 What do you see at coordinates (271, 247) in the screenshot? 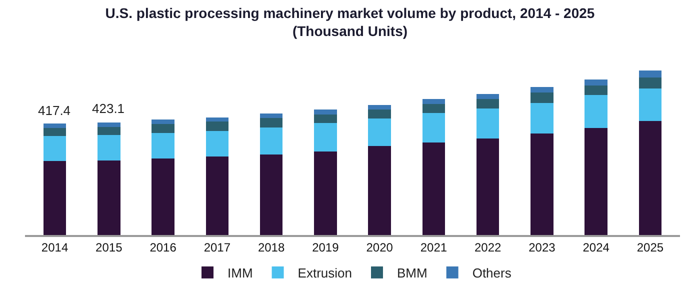
I see `x-tick-label: 2018` at bounding box center [271, 247].